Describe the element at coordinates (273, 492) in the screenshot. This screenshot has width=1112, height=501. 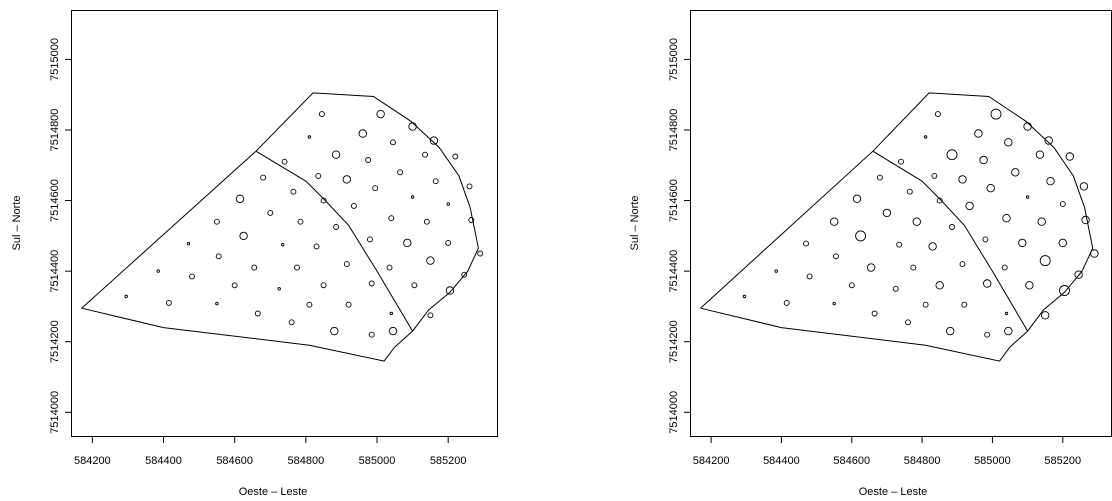
I see `x-axis-title: Oeste – Leste` at that location.